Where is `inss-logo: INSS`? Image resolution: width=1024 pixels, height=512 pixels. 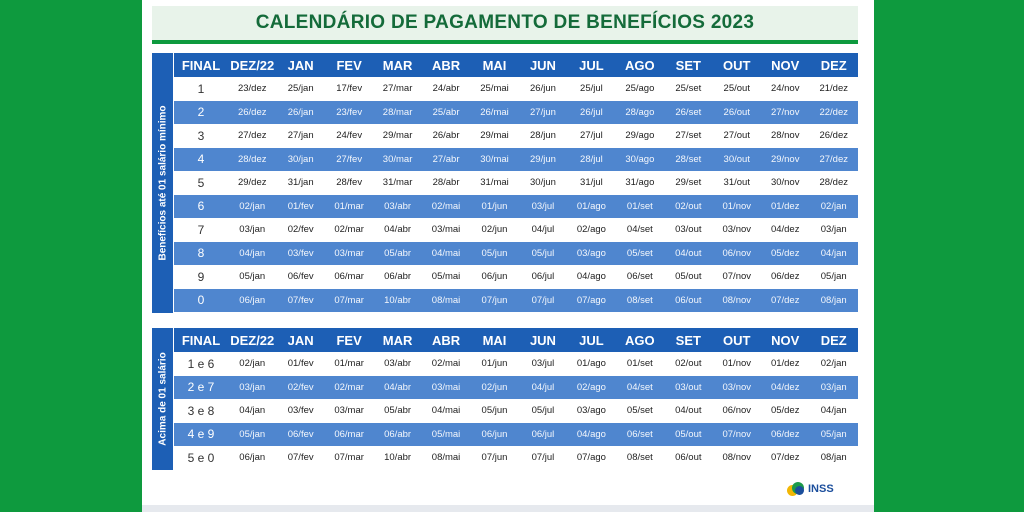
inss-logo: INSS is located at coordinates (810, 489).